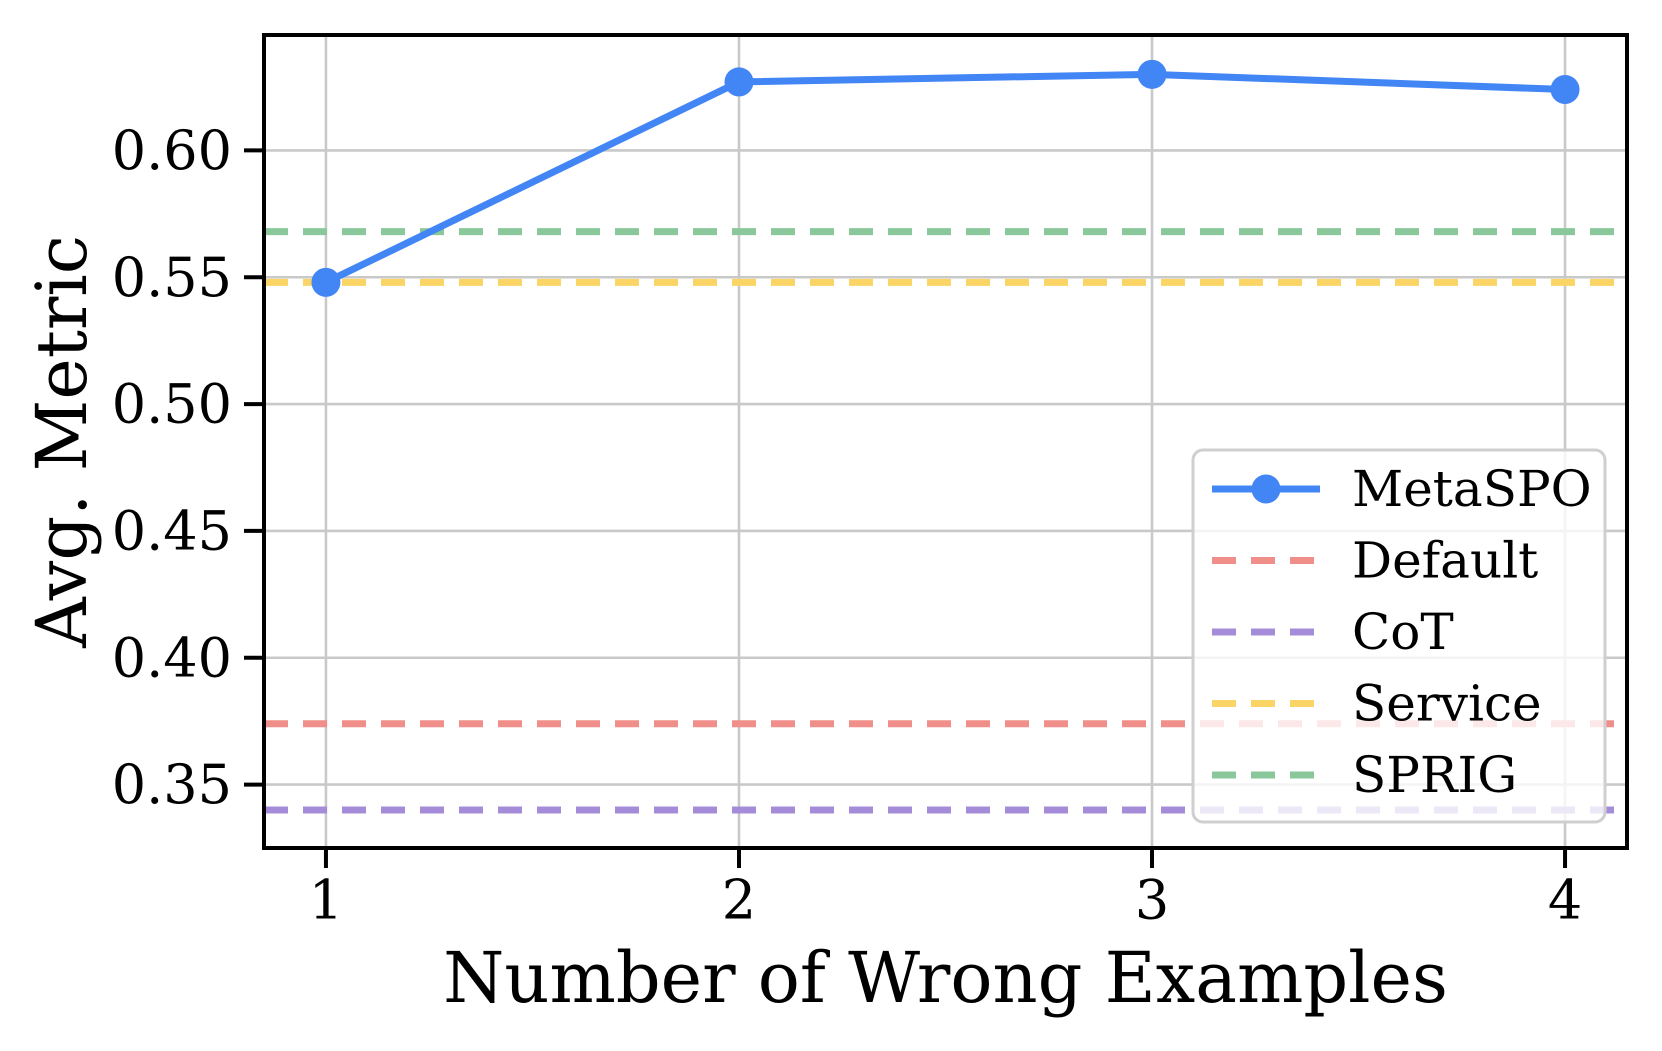  I want to click on y-tick-label-0.40: 0.40, so click(172, 657).